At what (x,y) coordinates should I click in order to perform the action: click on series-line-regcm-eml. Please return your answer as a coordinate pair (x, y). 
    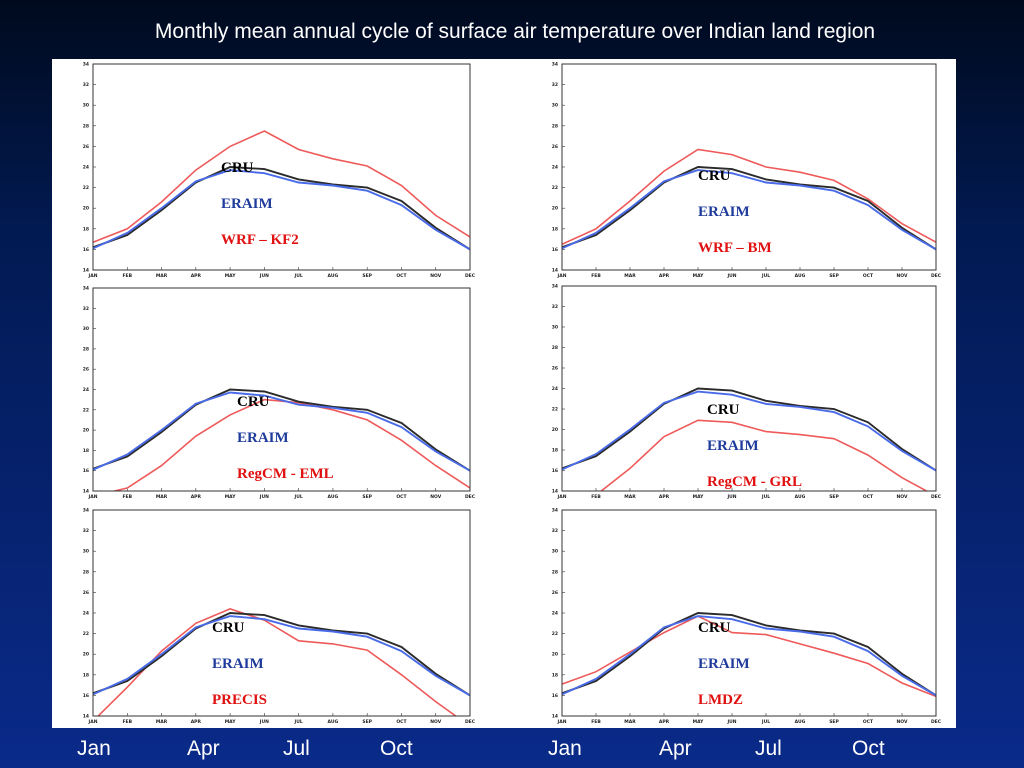
    Looking at the image, I should click on (290, 444).